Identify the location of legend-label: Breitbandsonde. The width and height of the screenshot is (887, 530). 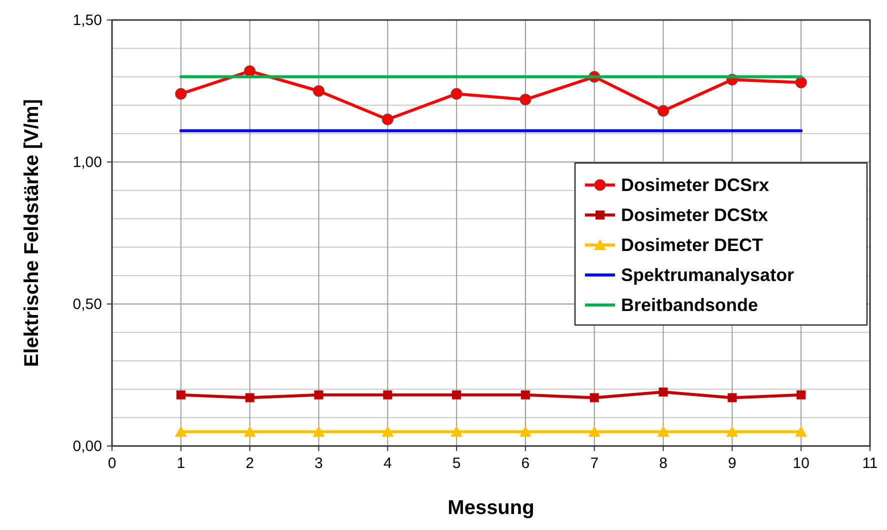
(689, 305).